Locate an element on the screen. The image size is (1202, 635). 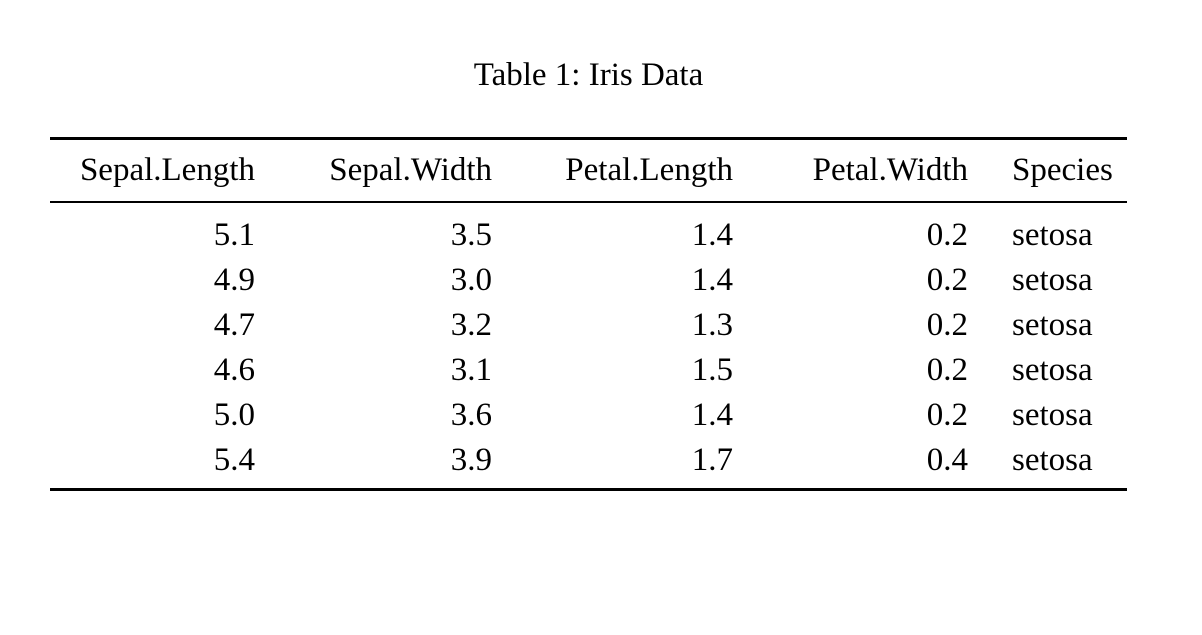
cell-sepal-width: 3.2 is located at coordinates (471, 325).